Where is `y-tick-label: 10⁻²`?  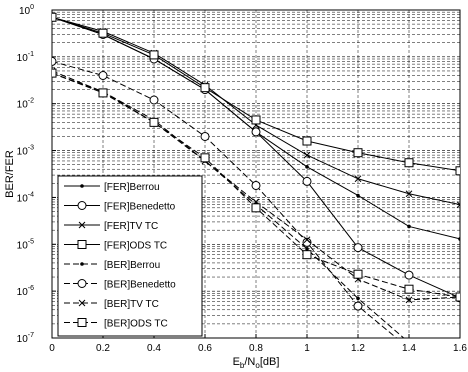 y-tick-label: 10⁻² is located at coordinates (25, 104).